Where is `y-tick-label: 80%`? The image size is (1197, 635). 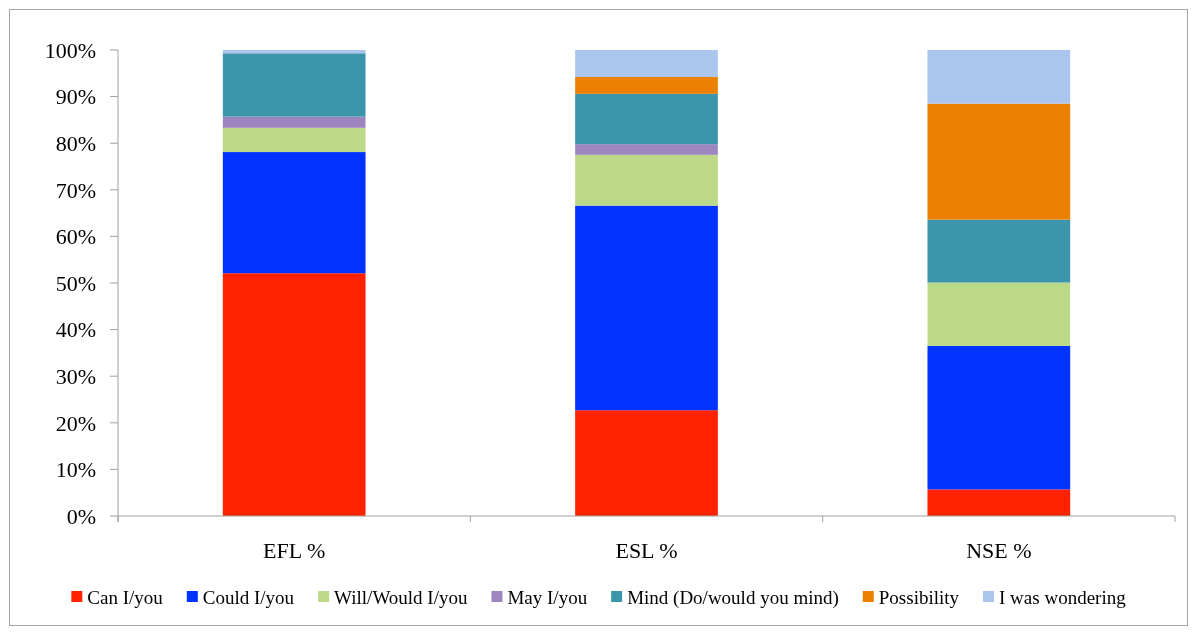 y-tick-label: 80% is located at coordinates (75, 143).